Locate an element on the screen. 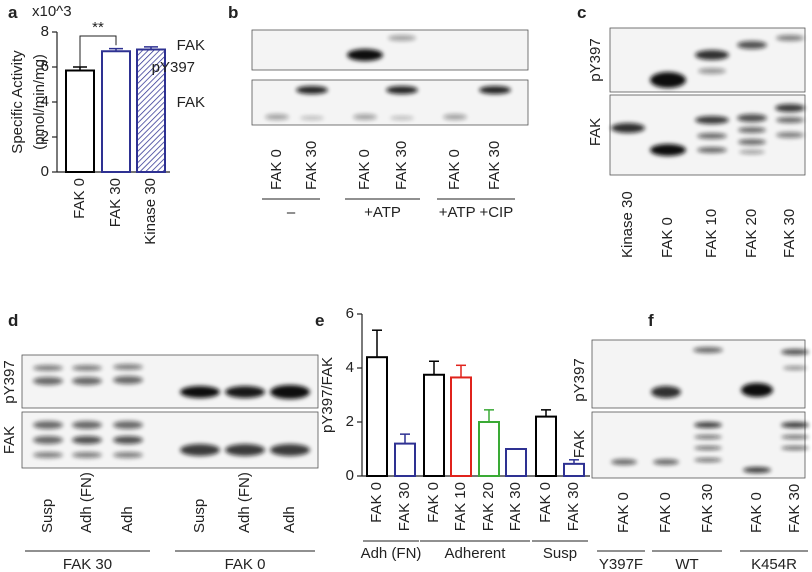  x-tick-label: FAK 20 is located at coordinates (488, 506).